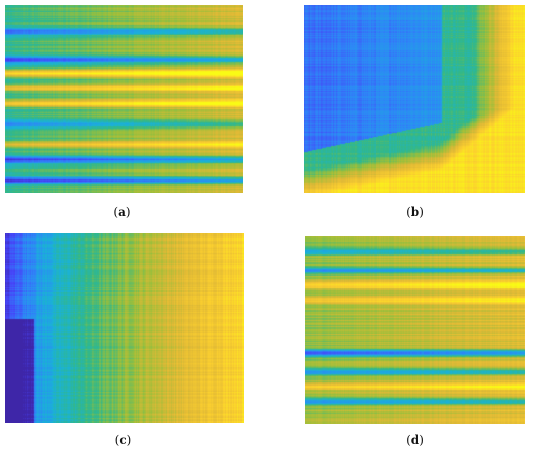 The image size is (550, 453). What do you see at coordinates (415, 212) in the screenshot?
I see `caption-b: (b)` at bounding box center [415, 212].